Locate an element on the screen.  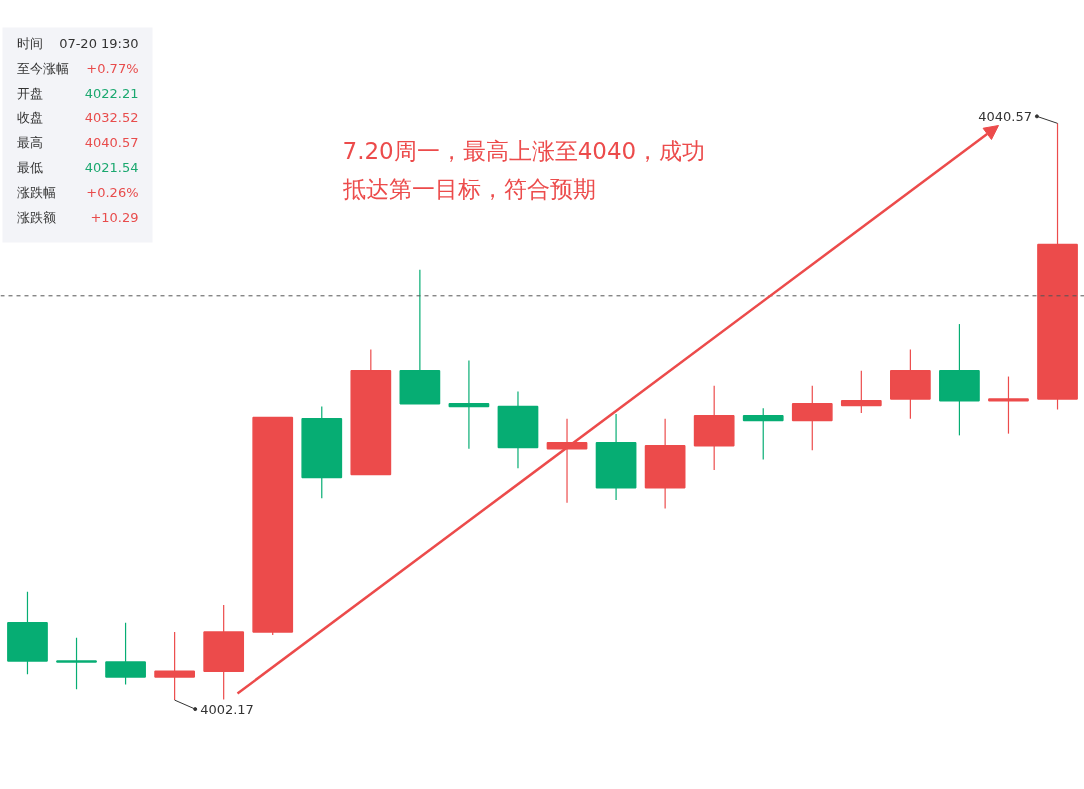
annotation: 4032.52 is located at coordinates (111, 118).